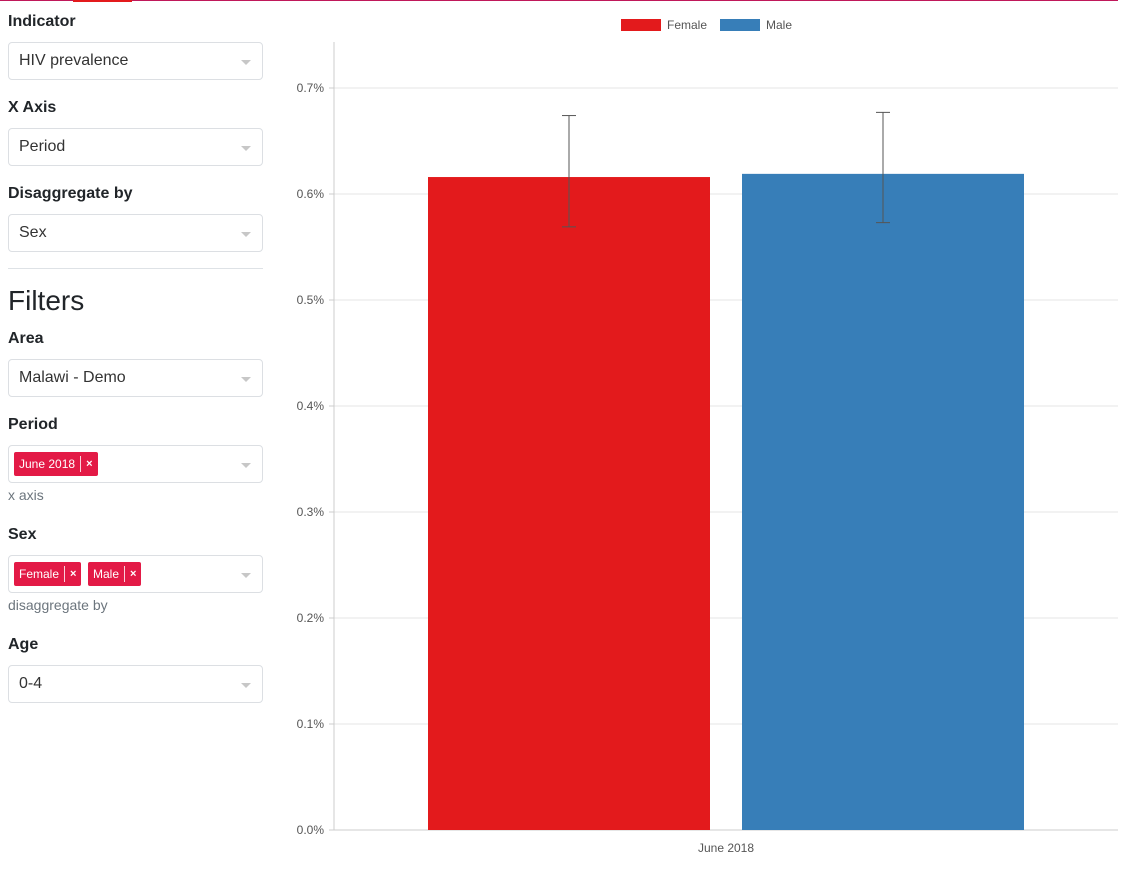 The image size is (1129, 873). I want to click on legend-label: Male, so click(779, 25).